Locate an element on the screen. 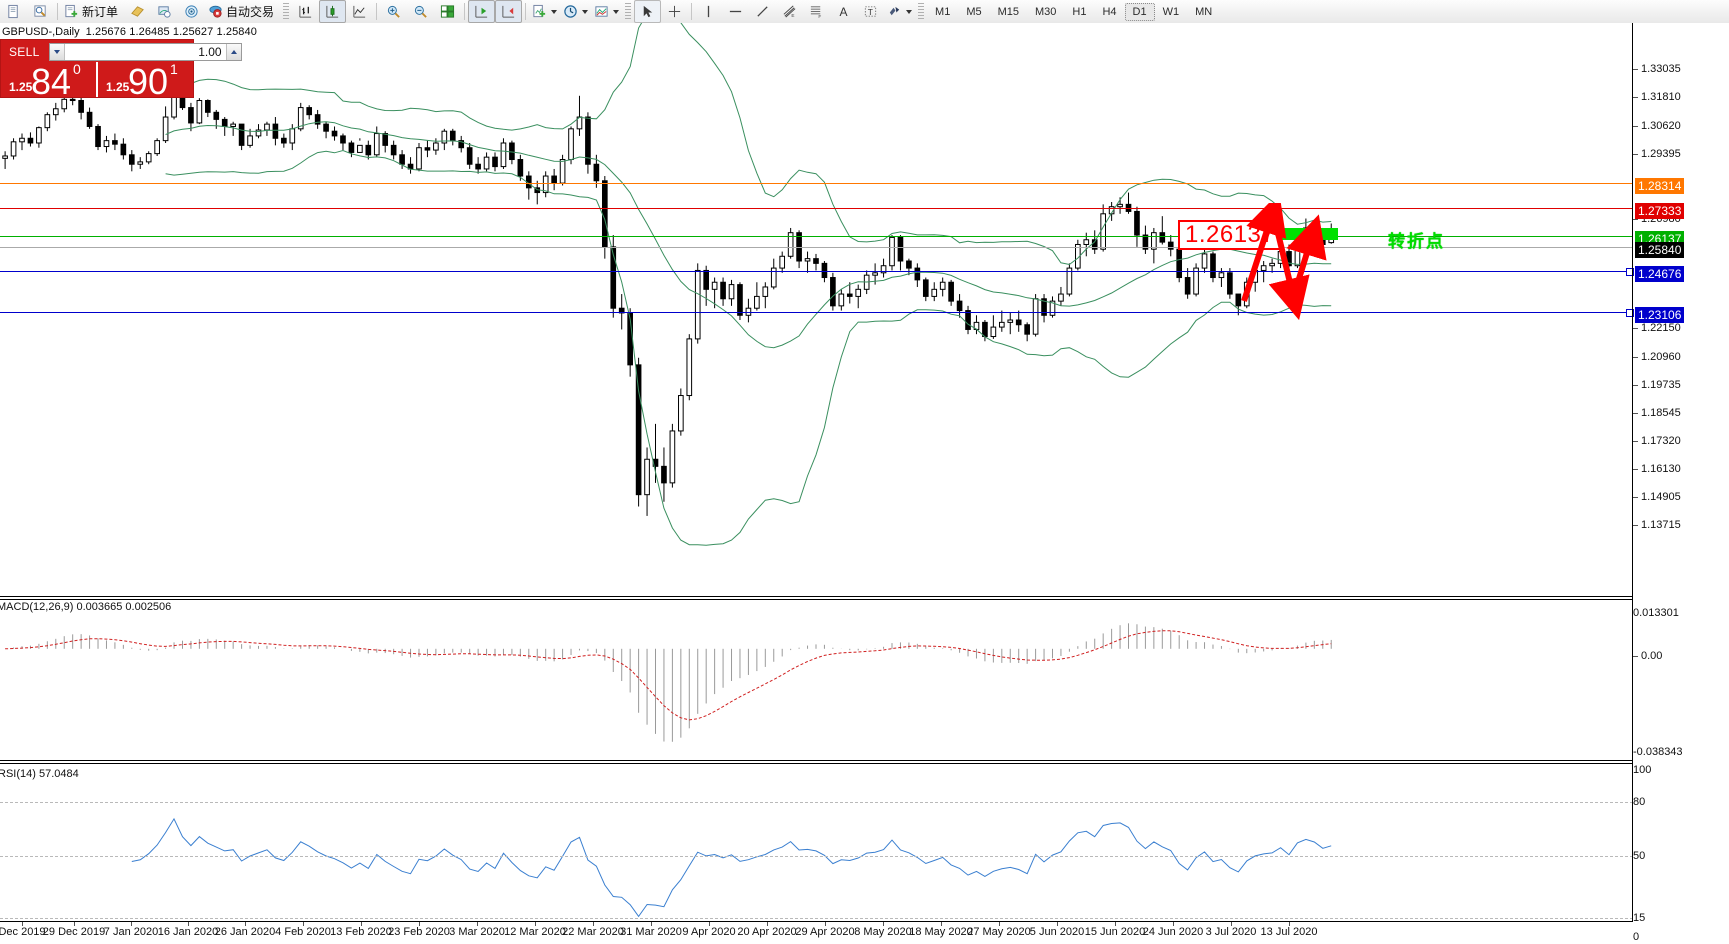 Image resolution: width=1729 pixels, height=944 pixels. horizontal-line-icon is located at coordinates (735, 11).